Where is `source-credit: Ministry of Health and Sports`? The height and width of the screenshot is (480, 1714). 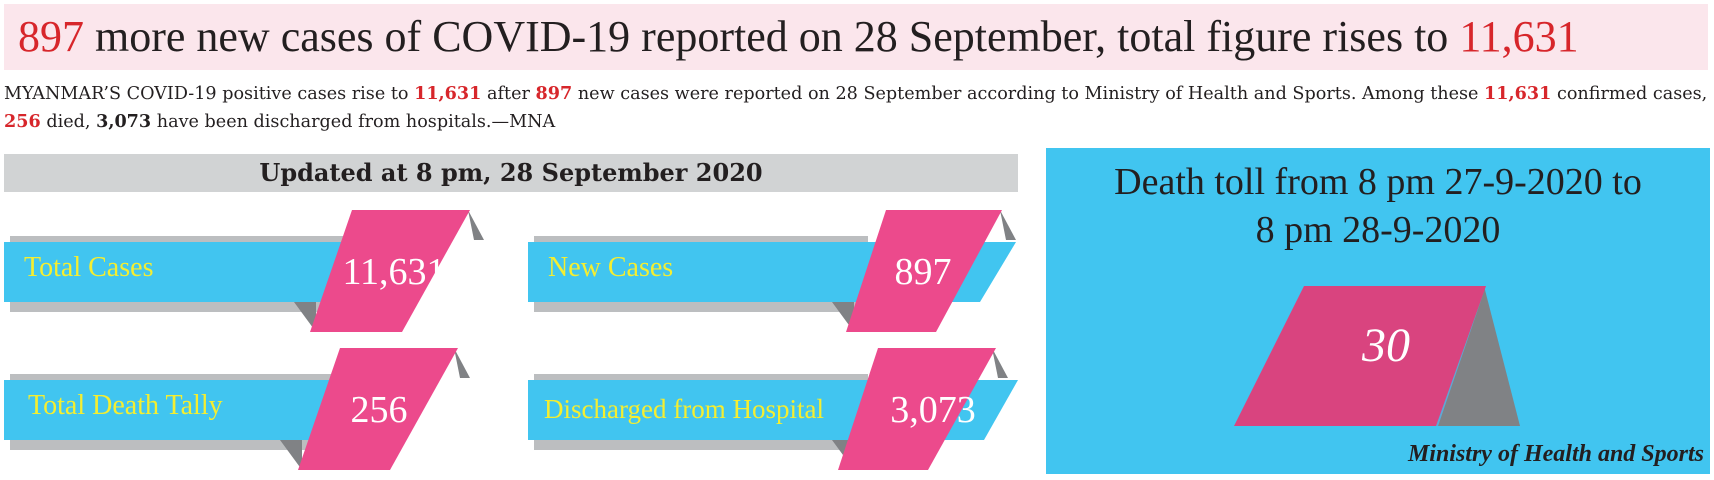
source-credit: Ministry of Health and Sports is located at coordinates (1555, 454).